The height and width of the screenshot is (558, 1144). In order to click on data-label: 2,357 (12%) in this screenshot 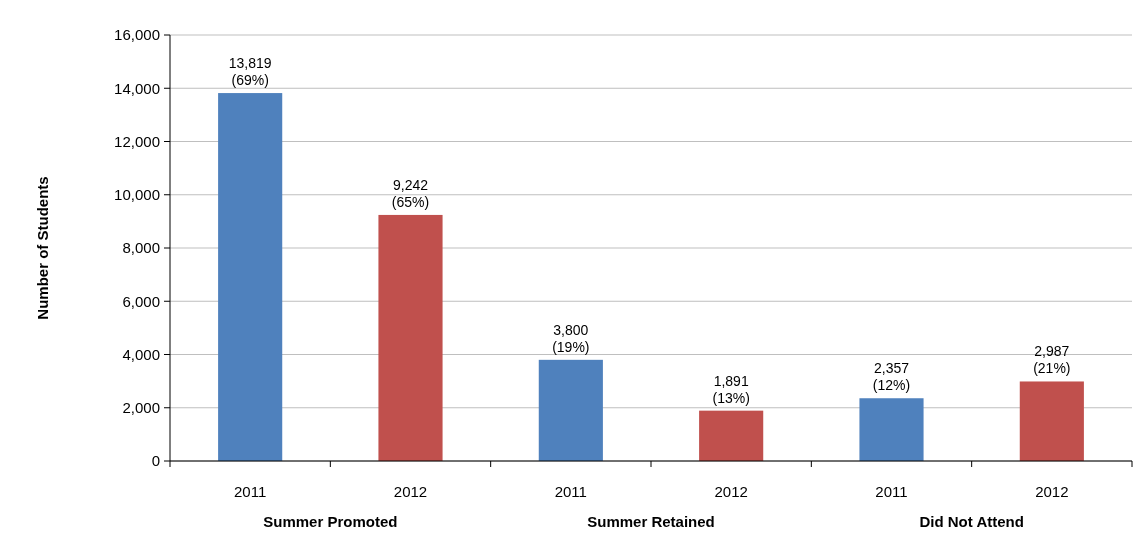, I will do `click(891, 377)`.